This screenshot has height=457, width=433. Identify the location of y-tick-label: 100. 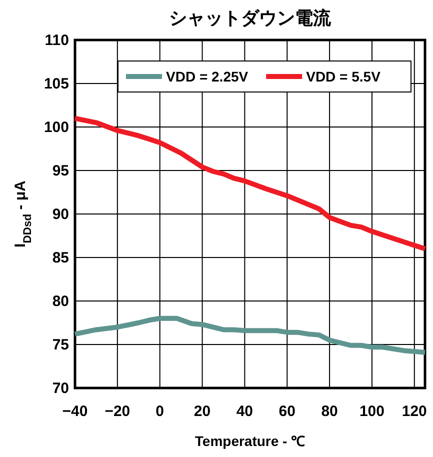
(56, 127).